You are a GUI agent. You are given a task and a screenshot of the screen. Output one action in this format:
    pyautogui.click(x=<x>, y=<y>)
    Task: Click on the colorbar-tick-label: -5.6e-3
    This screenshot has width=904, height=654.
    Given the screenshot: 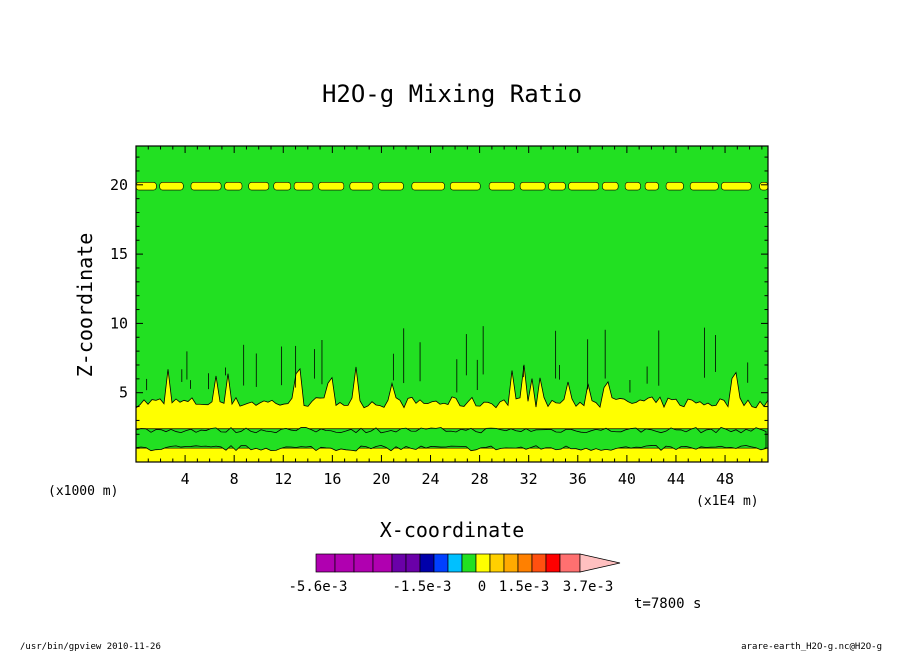 What is the action you would take?
    pyautogui.click(x=317, y=587)
    